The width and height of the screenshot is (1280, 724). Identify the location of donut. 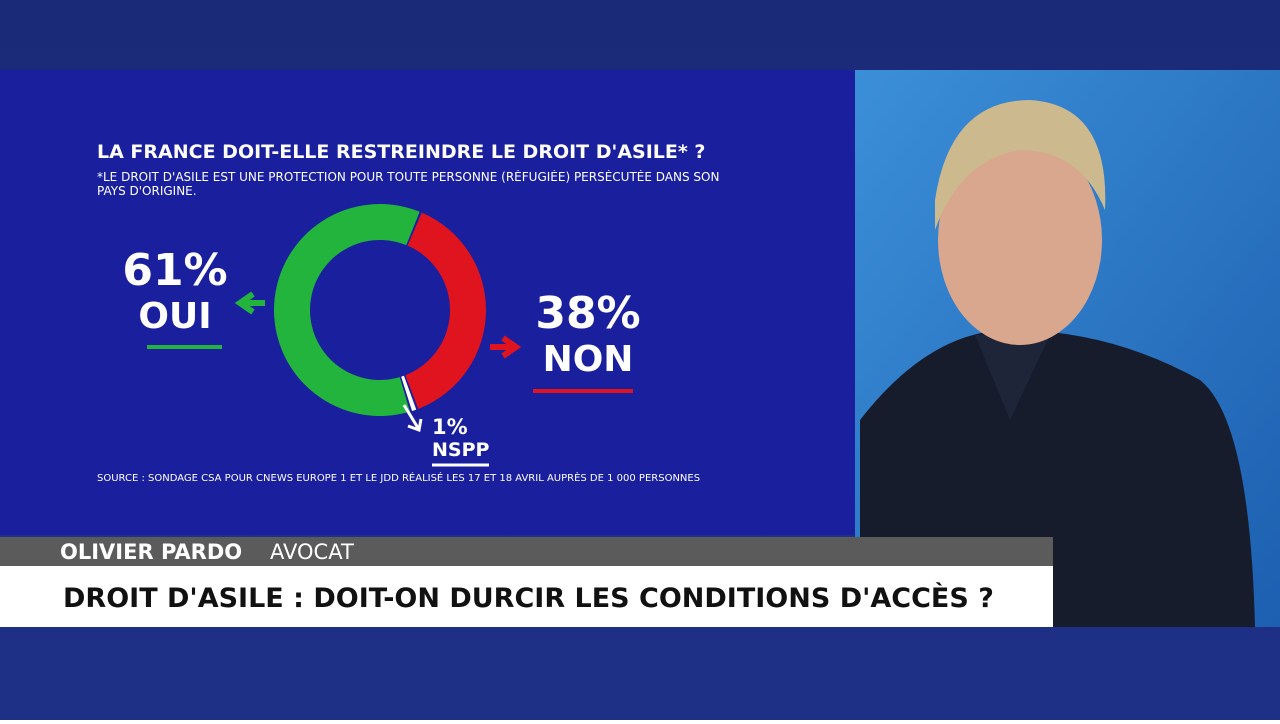
(380, 310).